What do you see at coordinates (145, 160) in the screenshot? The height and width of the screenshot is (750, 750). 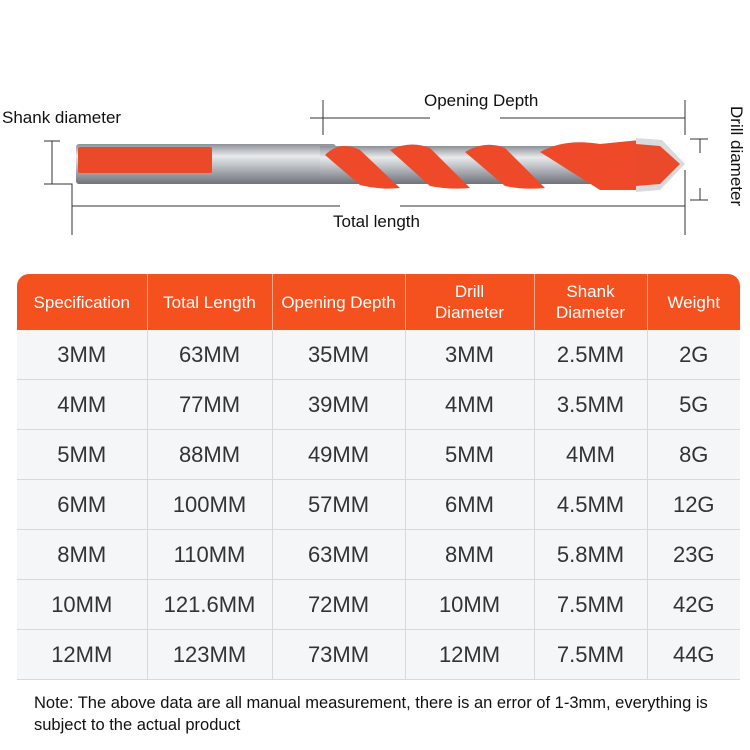 I see `shank-paint` at bounding box center [145, 160].